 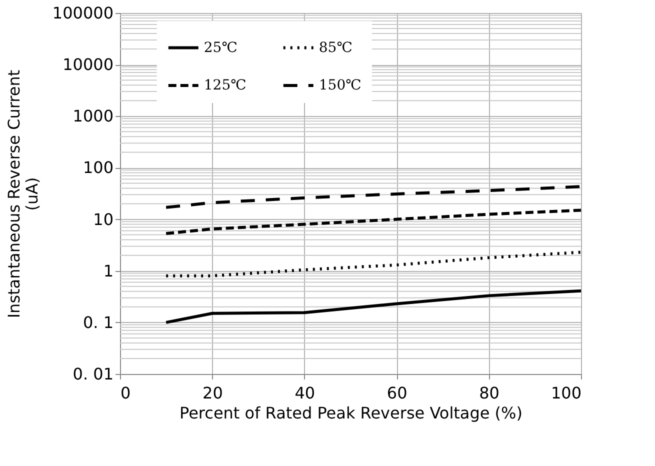 What do you see at coordinates (98, 322) in the screenshot?
I see `y-tick-label: 0. 1` at bounding box center [98, 322].